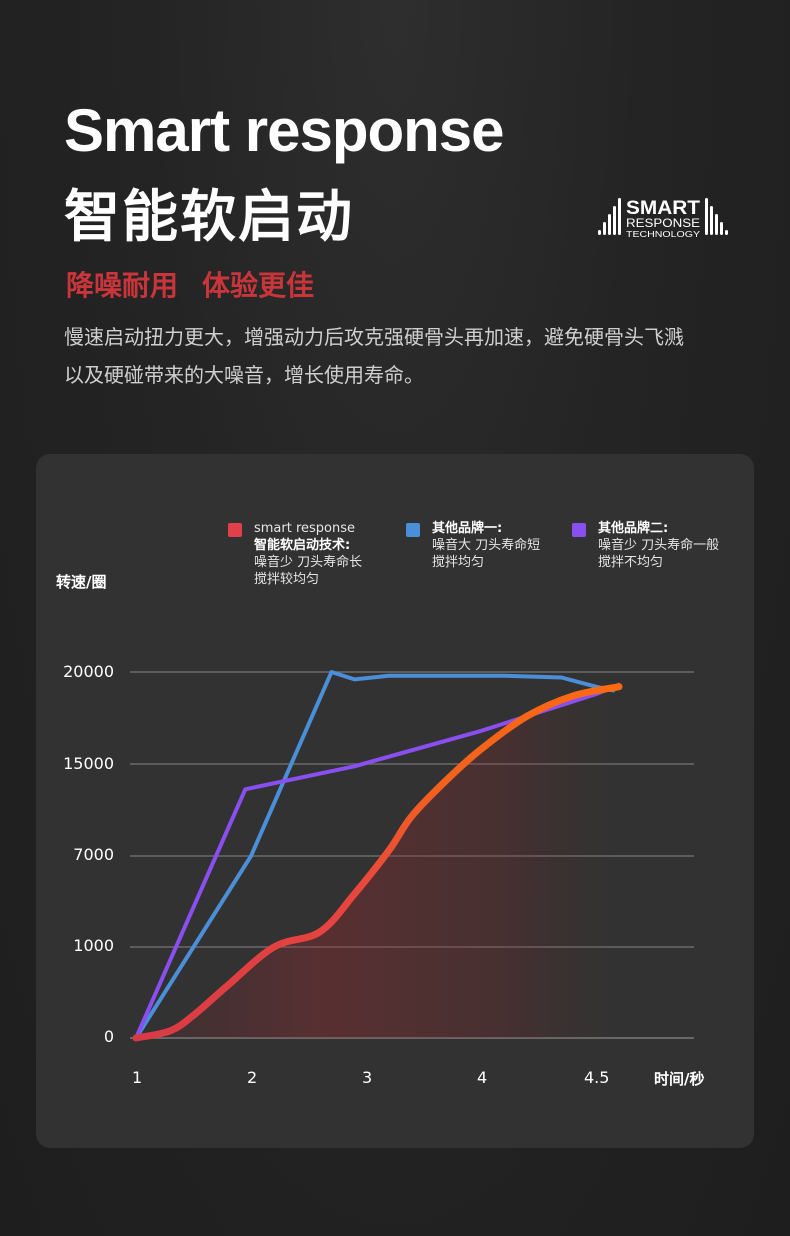 The width and height of the screenshot is (790, 1236). I want to click on legend-series-desc: 搅拌均匀, so click(458, 562).